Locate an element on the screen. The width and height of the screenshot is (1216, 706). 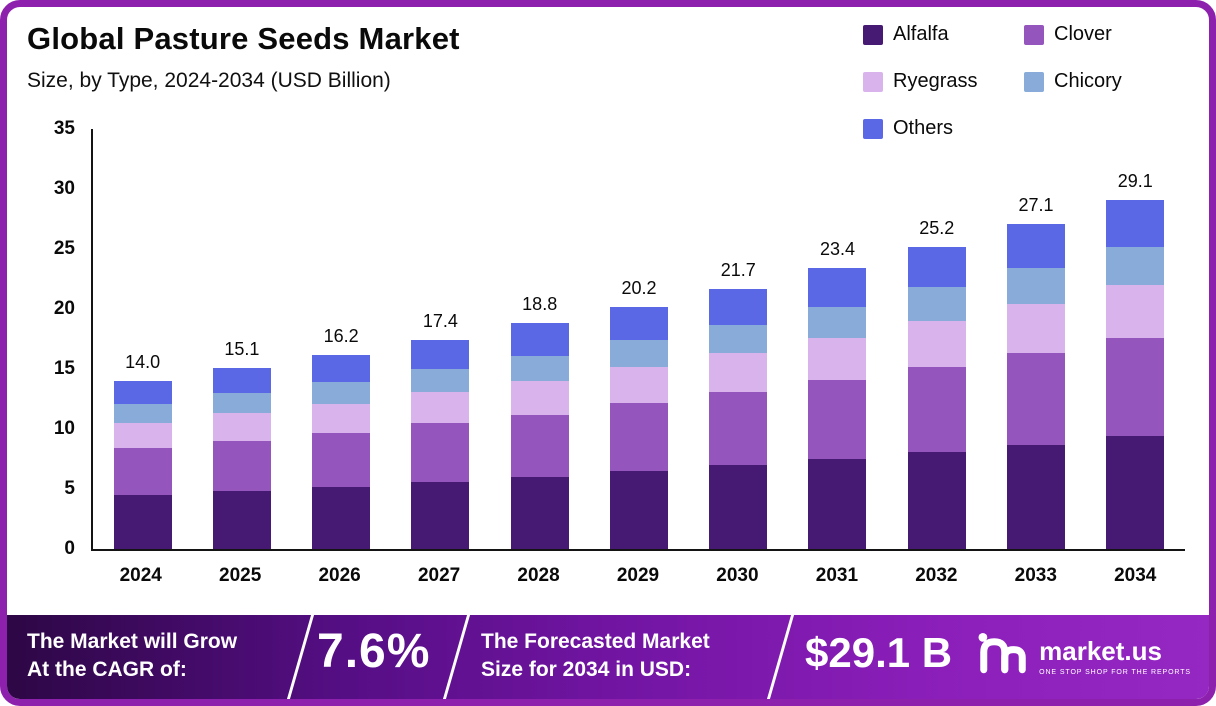
legend-item-others: Others is located at coordinates (943, 128).